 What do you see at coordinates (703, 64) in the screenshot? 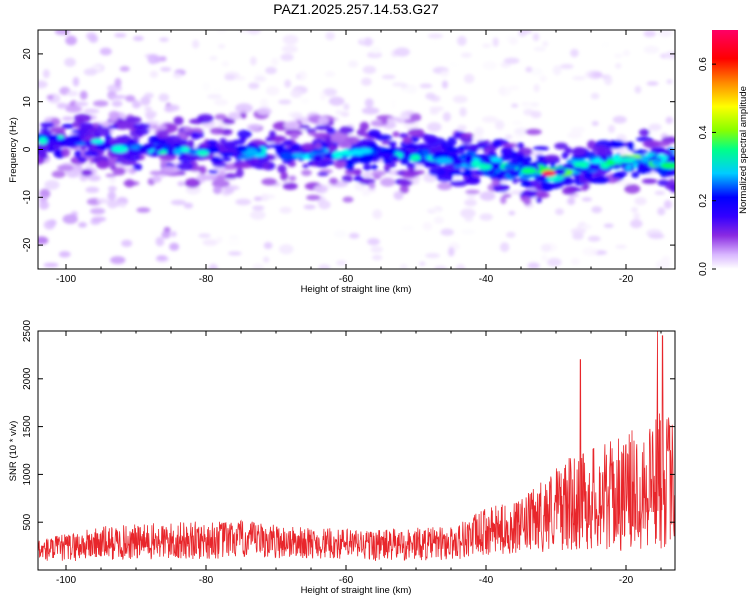
I see `colorbar-tick-label: 0.6` at bounding box center [703, 64].